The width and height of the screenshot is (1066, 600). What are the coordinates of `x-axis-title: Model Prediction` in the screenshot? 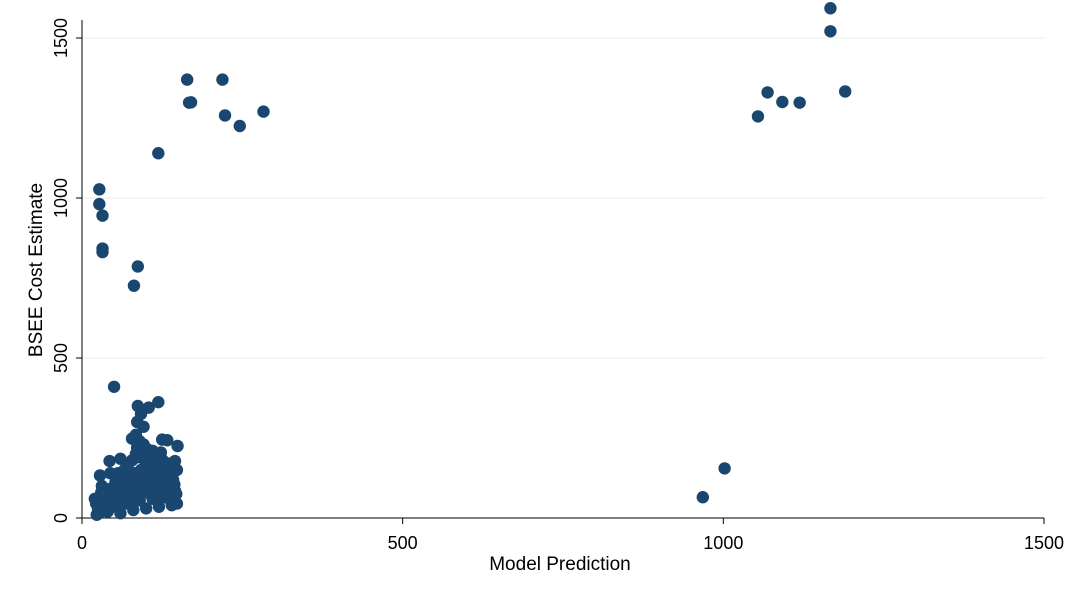 It's located at (560, 564).